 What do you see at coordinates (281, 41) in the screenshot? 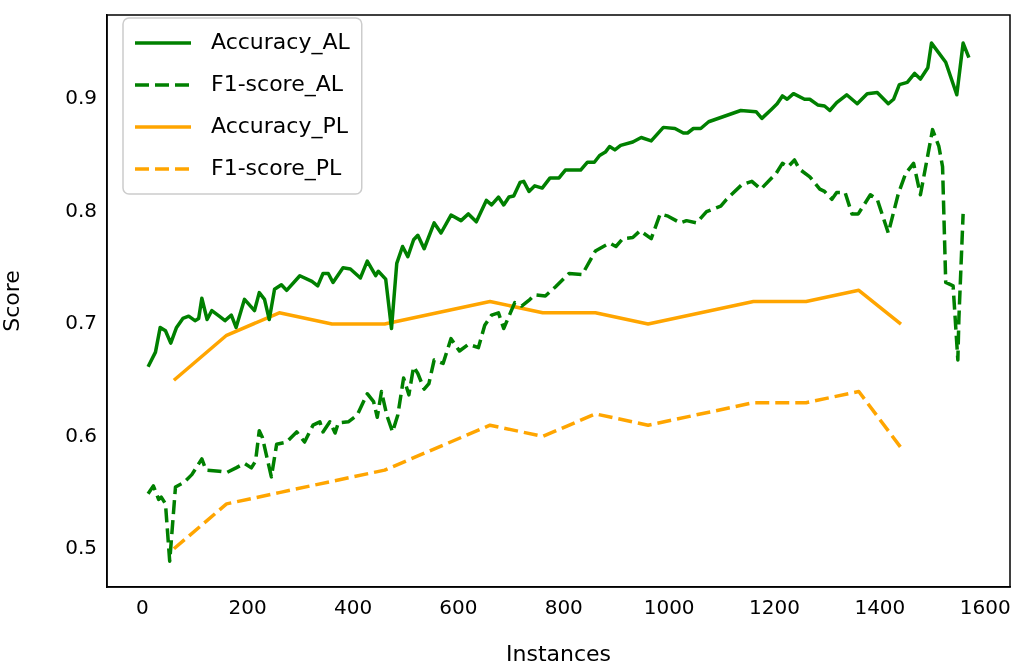
I see `legend-label: Accuracy_AL` at bounding box center [281, 41].